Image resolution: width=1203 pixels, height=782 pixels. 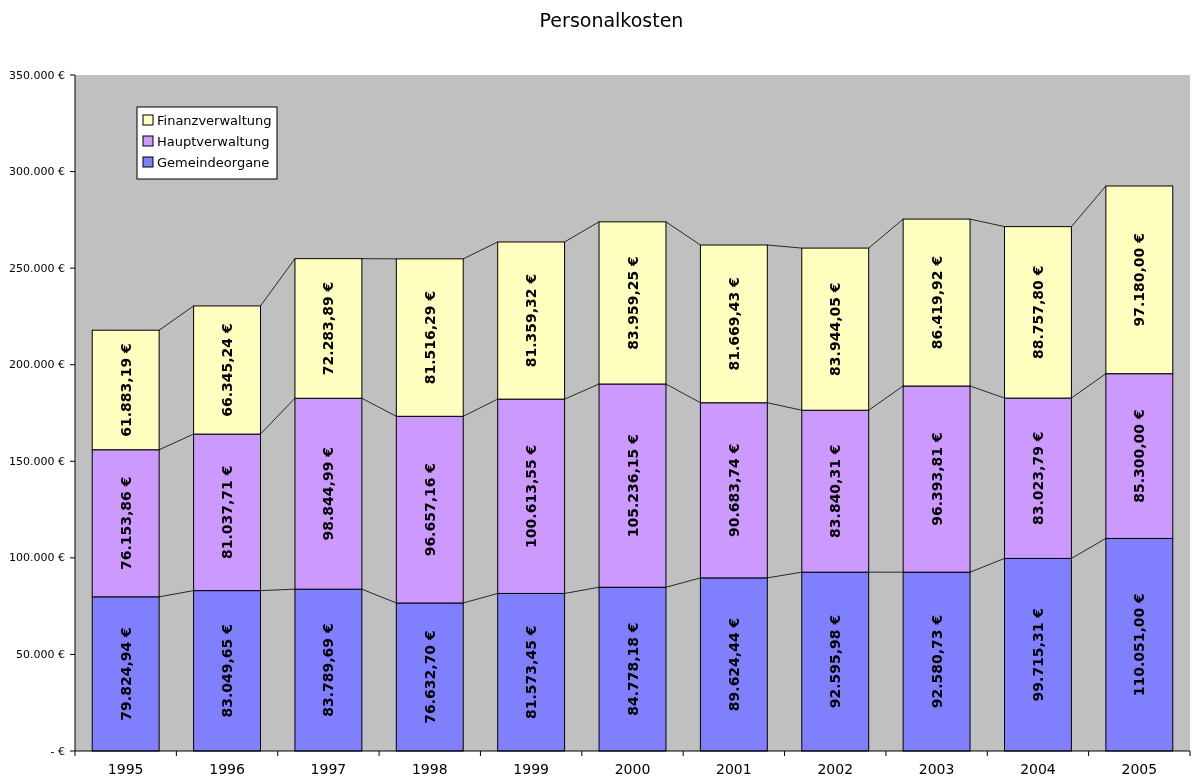 What do you see at coordinates (936, 302) in the screenshot?
I see `data-label: 86.419,92 €` at bounding box center [936, 302].